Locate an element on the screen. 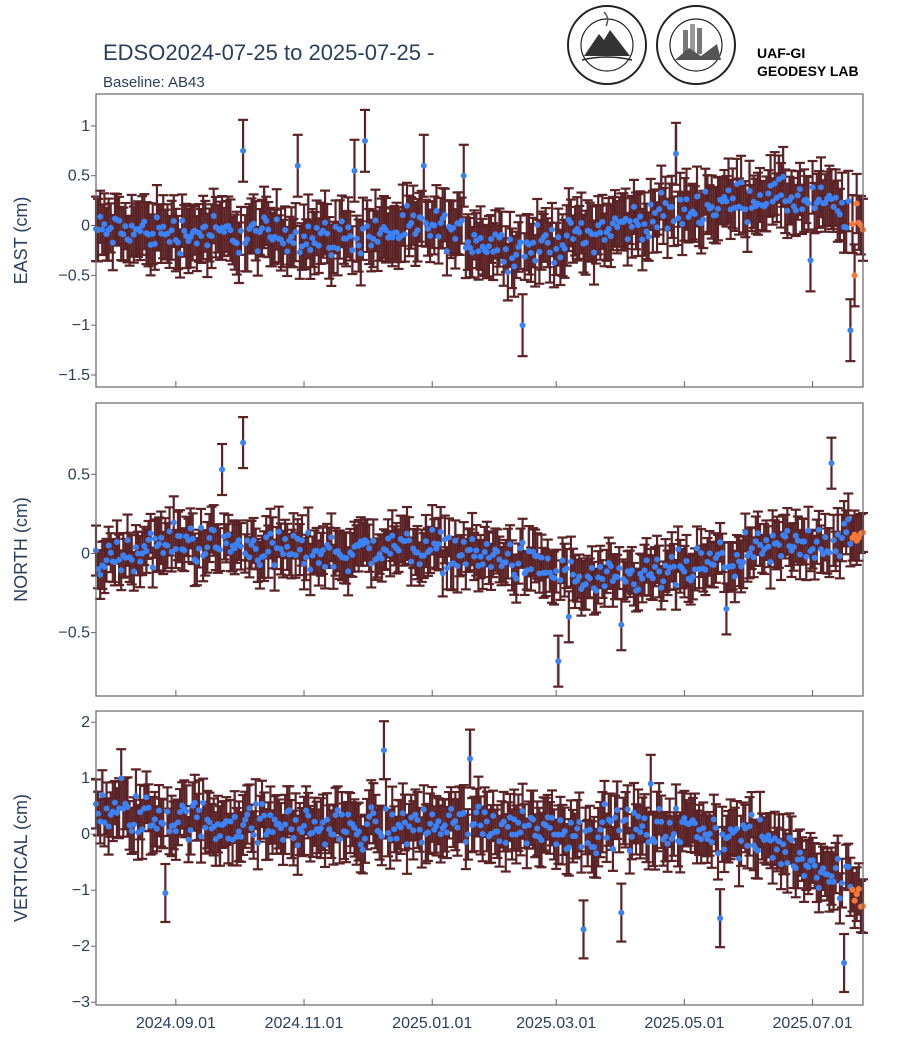 The image size is (900, 1050). y-tick-label: −0.5 is located at coordinates (74, 275).